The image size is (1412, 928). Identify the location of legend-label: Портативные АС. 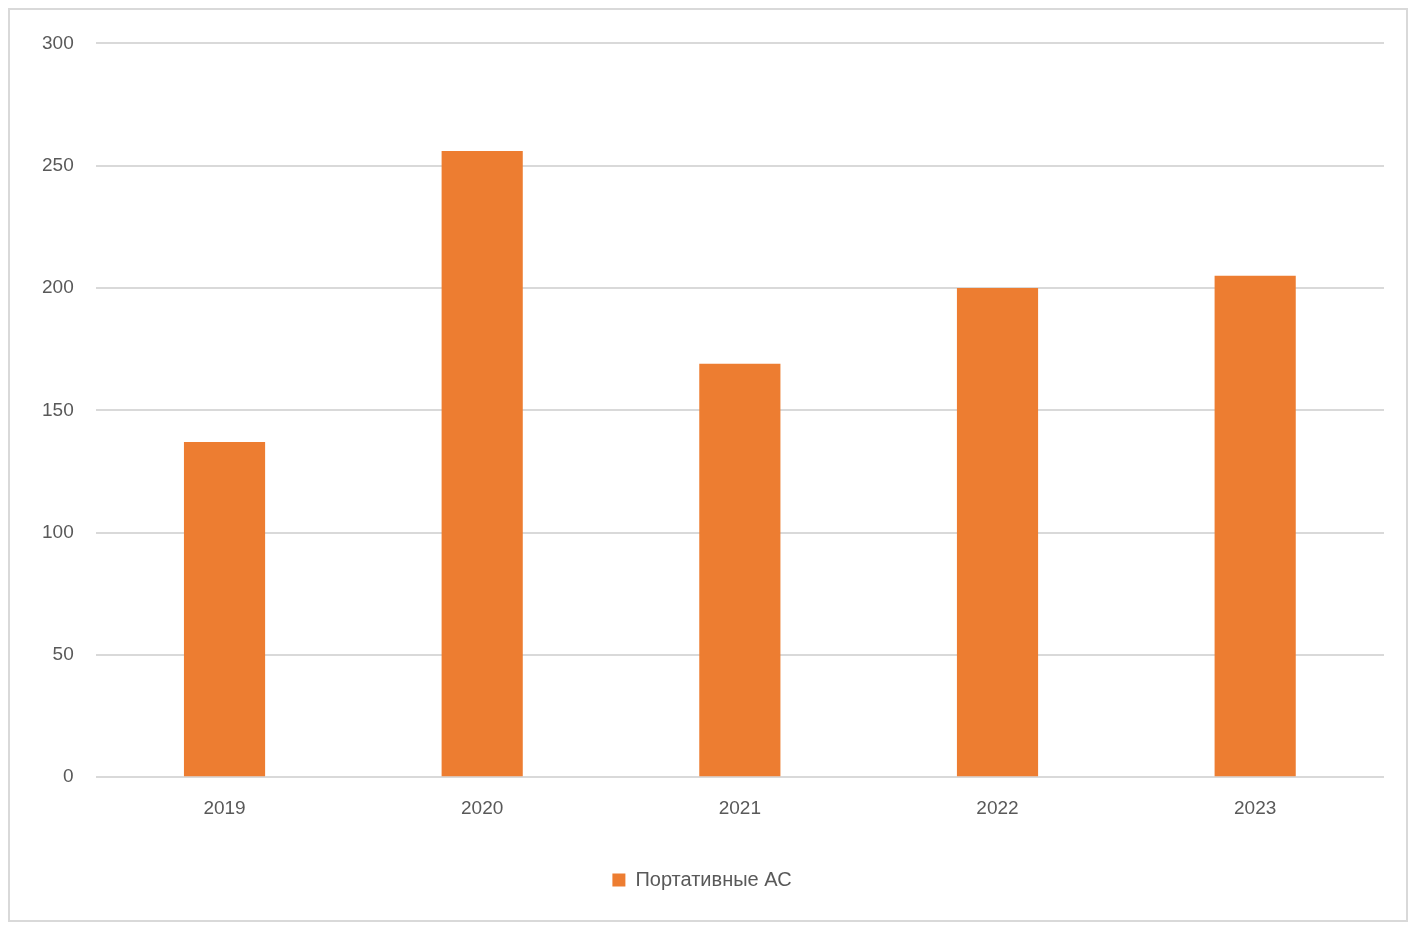
(713, 878).